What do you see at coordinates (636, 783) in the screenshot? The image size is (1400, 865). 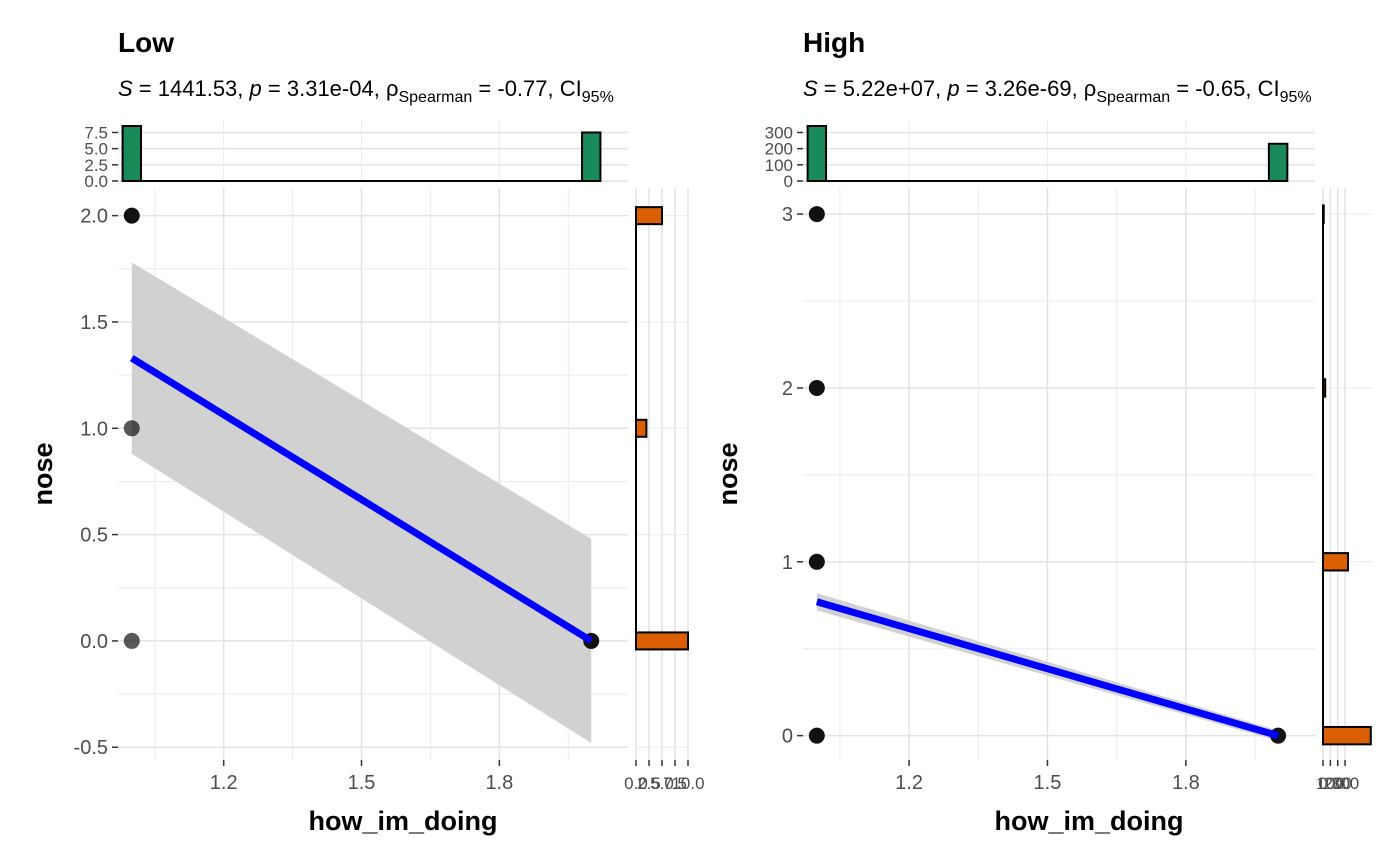 I see `right-hist-tick-label: 0.0` at bounding box center [636, 783].